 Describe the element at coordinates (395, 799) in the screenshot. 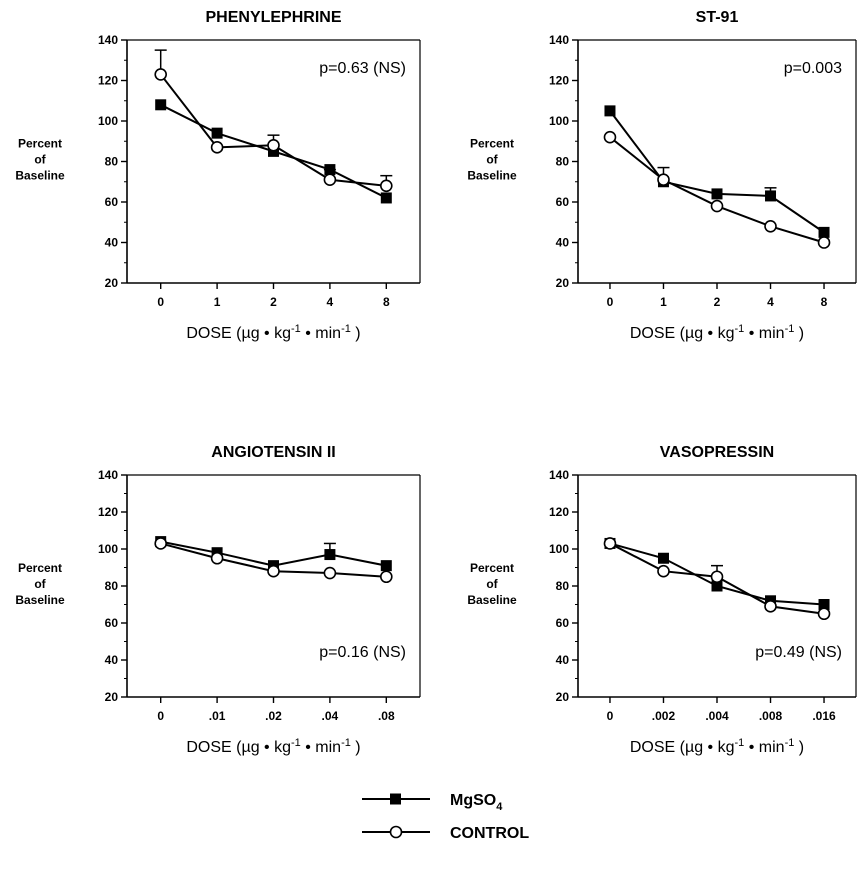

I see `legend-marker-square` at that location.